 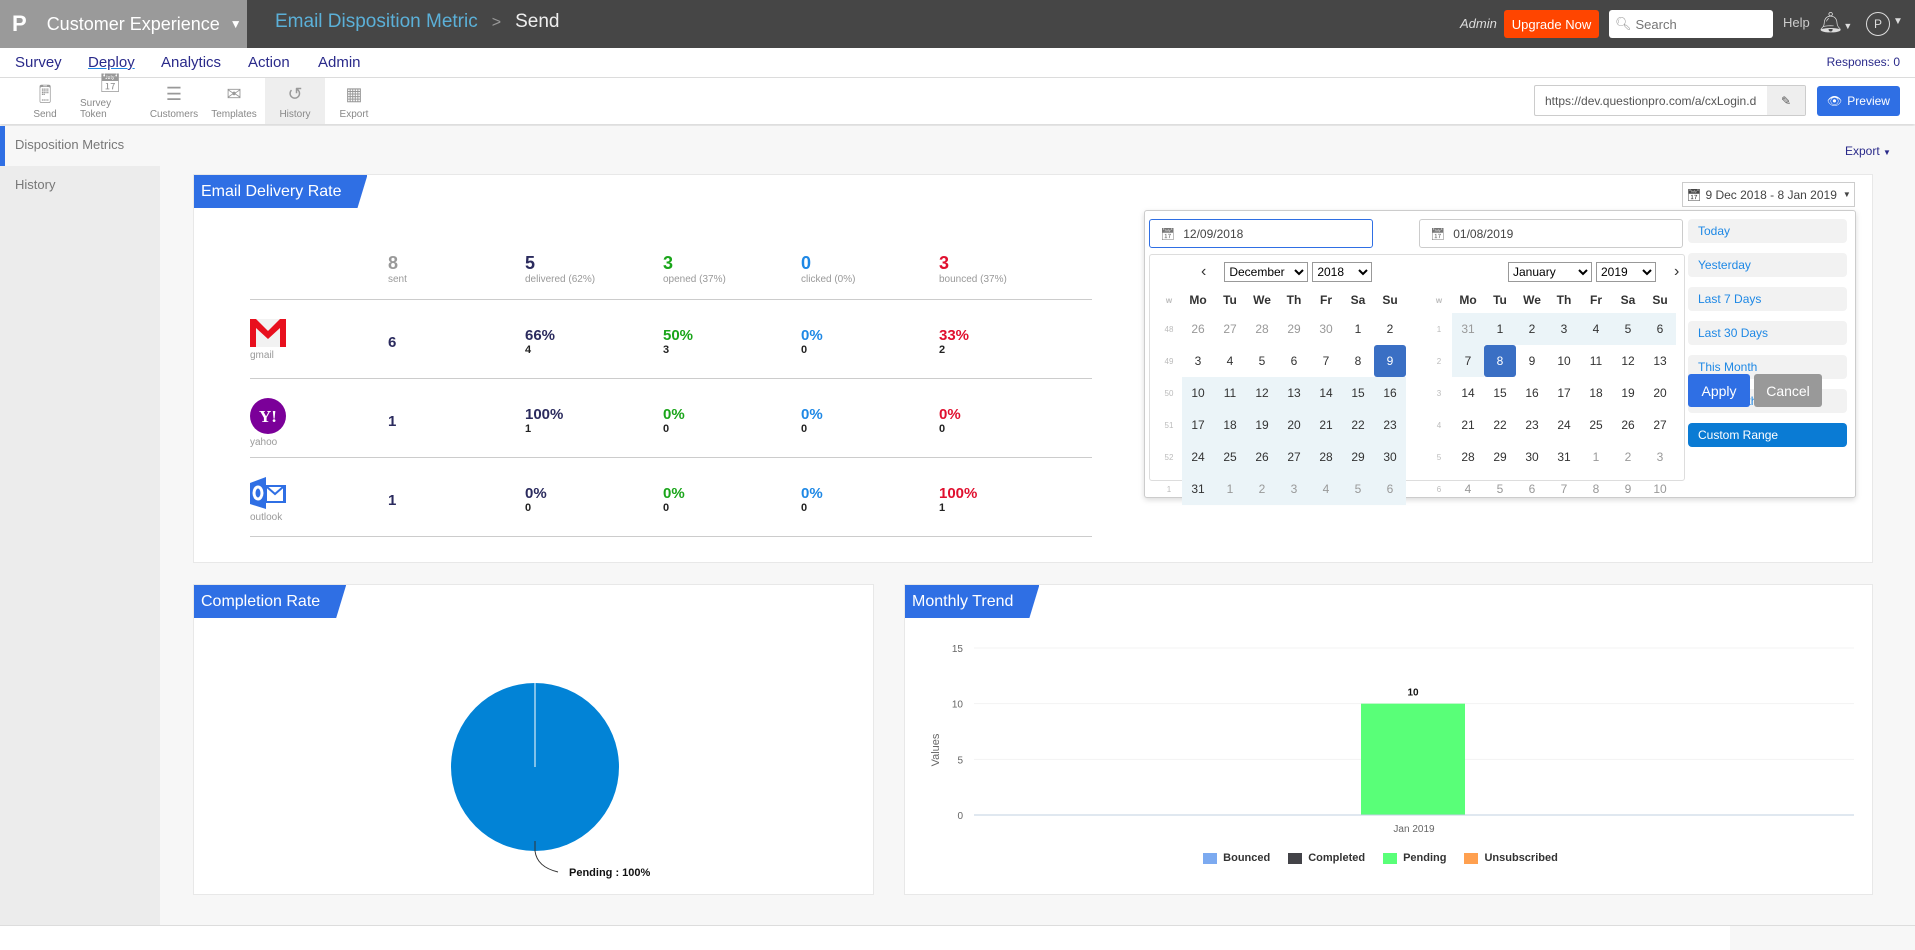 I want to click on breadcrumb-survey: Email Disposition Metric, so click(x=376, y=21).